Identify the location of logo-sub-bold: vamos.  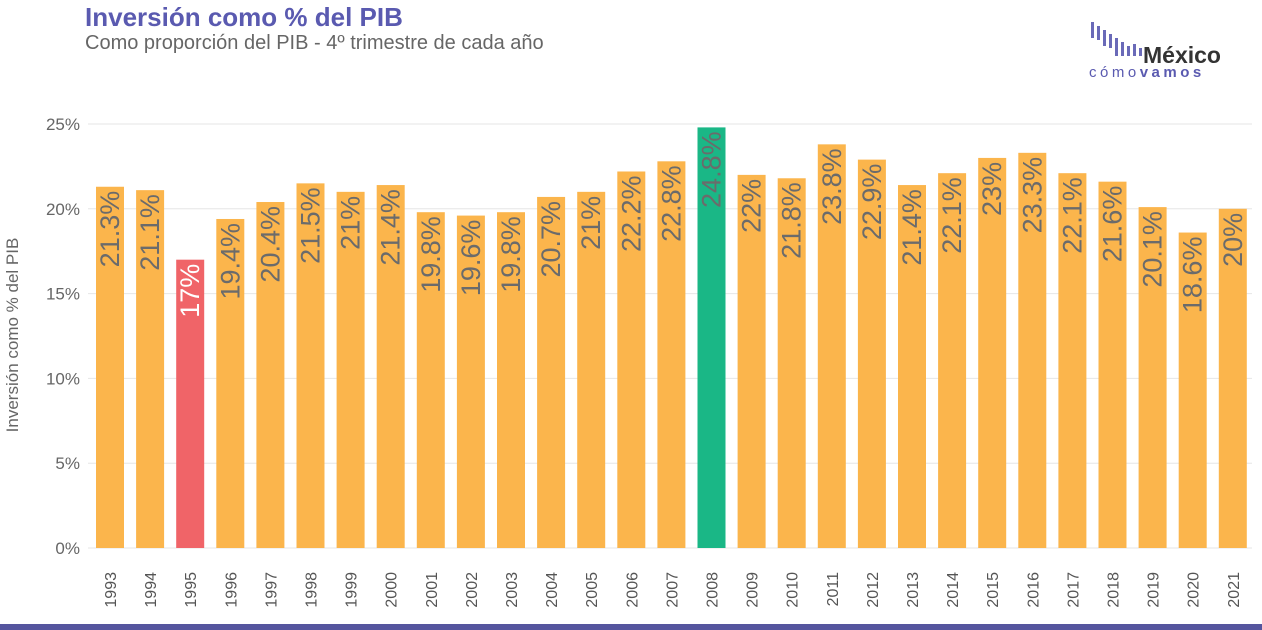
(1172, 72).